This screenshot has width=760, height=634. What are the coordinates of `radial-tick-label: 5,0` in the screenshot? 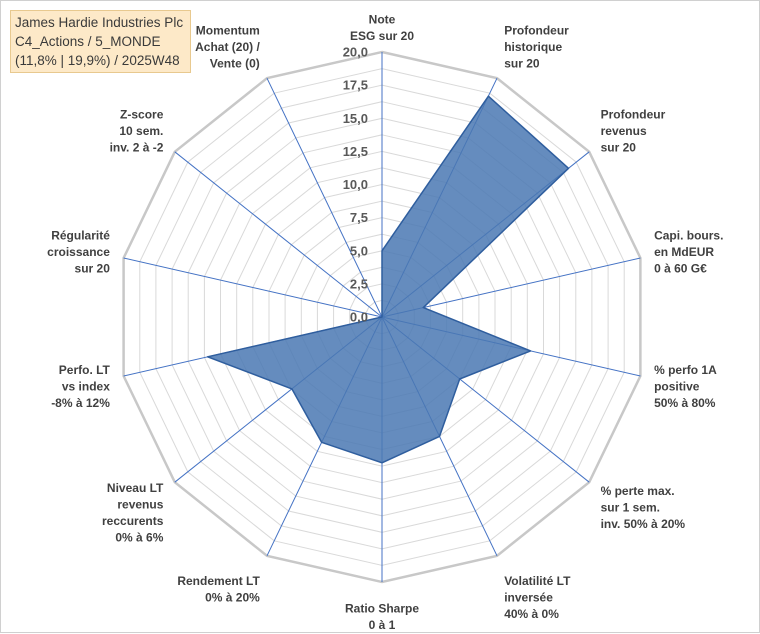 It's located at (359, 250).